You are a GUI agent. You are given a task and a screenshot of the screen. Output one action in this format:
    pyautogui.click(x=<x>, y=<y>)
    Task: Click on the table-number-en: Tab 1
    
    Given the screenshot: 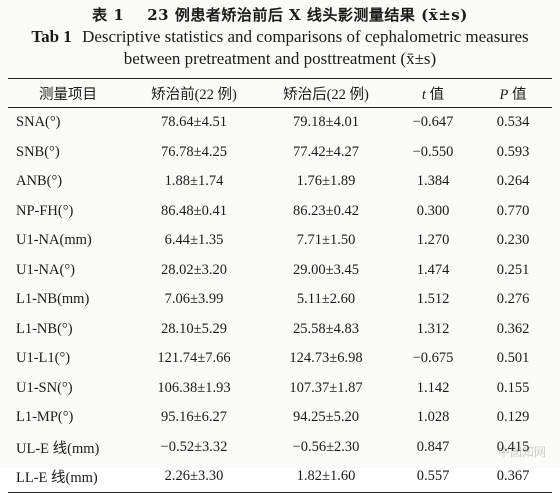 What is the action you would take?
    pyautogui.click(x=51, y=36)
    